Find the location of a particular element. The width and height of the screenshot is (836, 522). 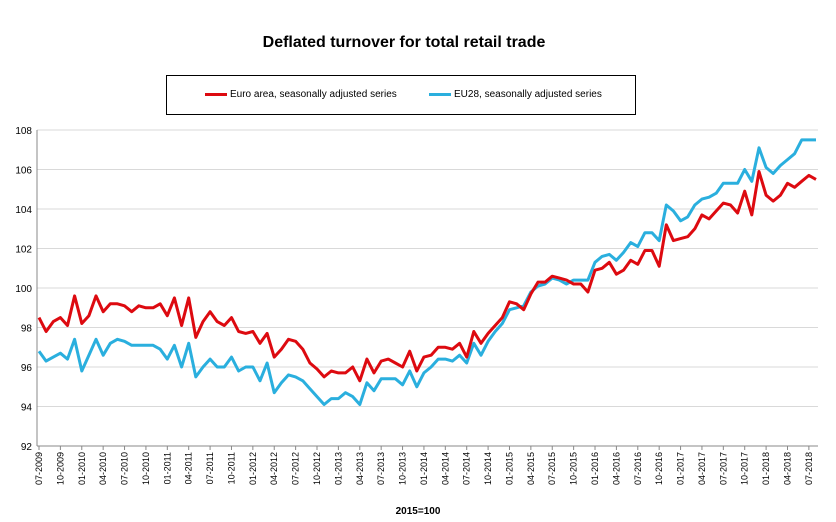

x-tick-label: 07-2012 is located at coordinates (296, 468).